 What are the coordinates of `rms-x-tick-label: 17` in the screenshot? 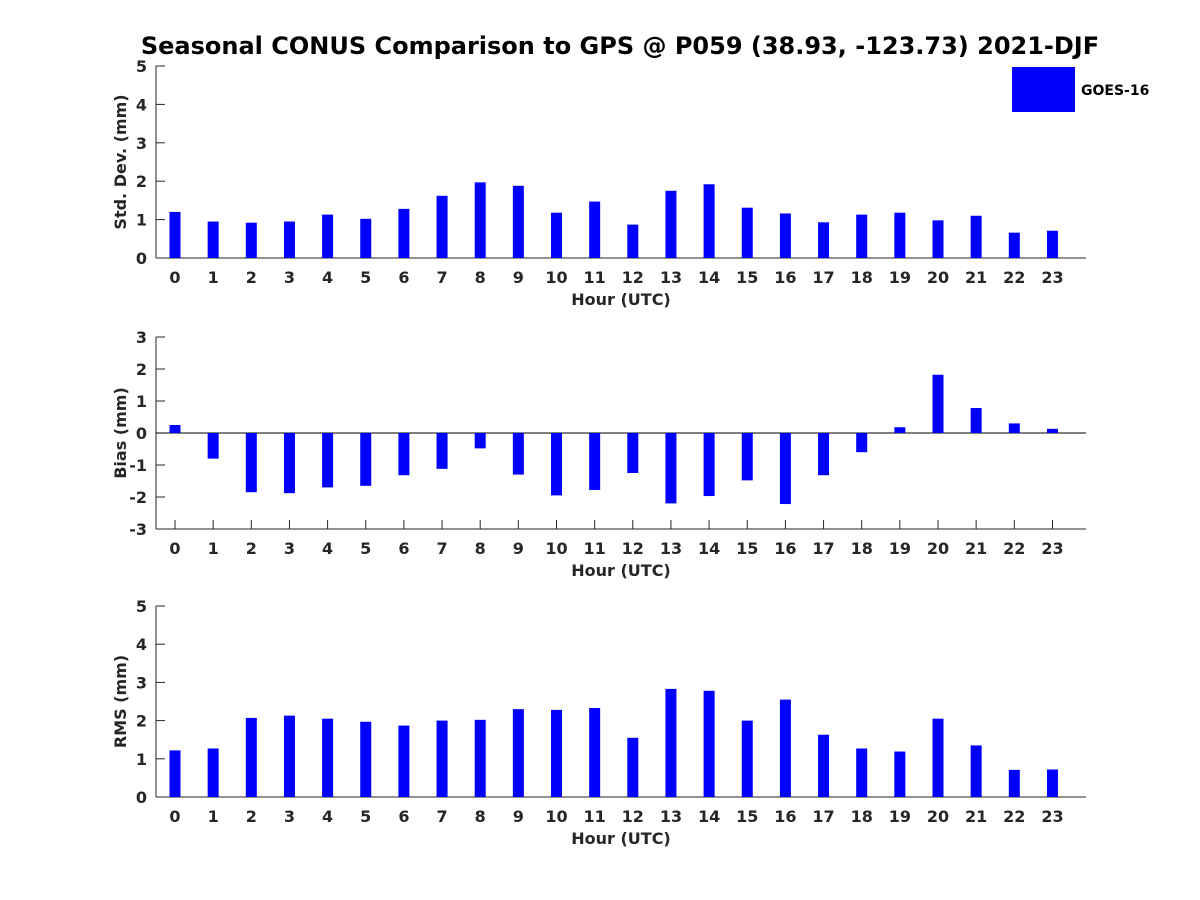 It's located at (823, 816).